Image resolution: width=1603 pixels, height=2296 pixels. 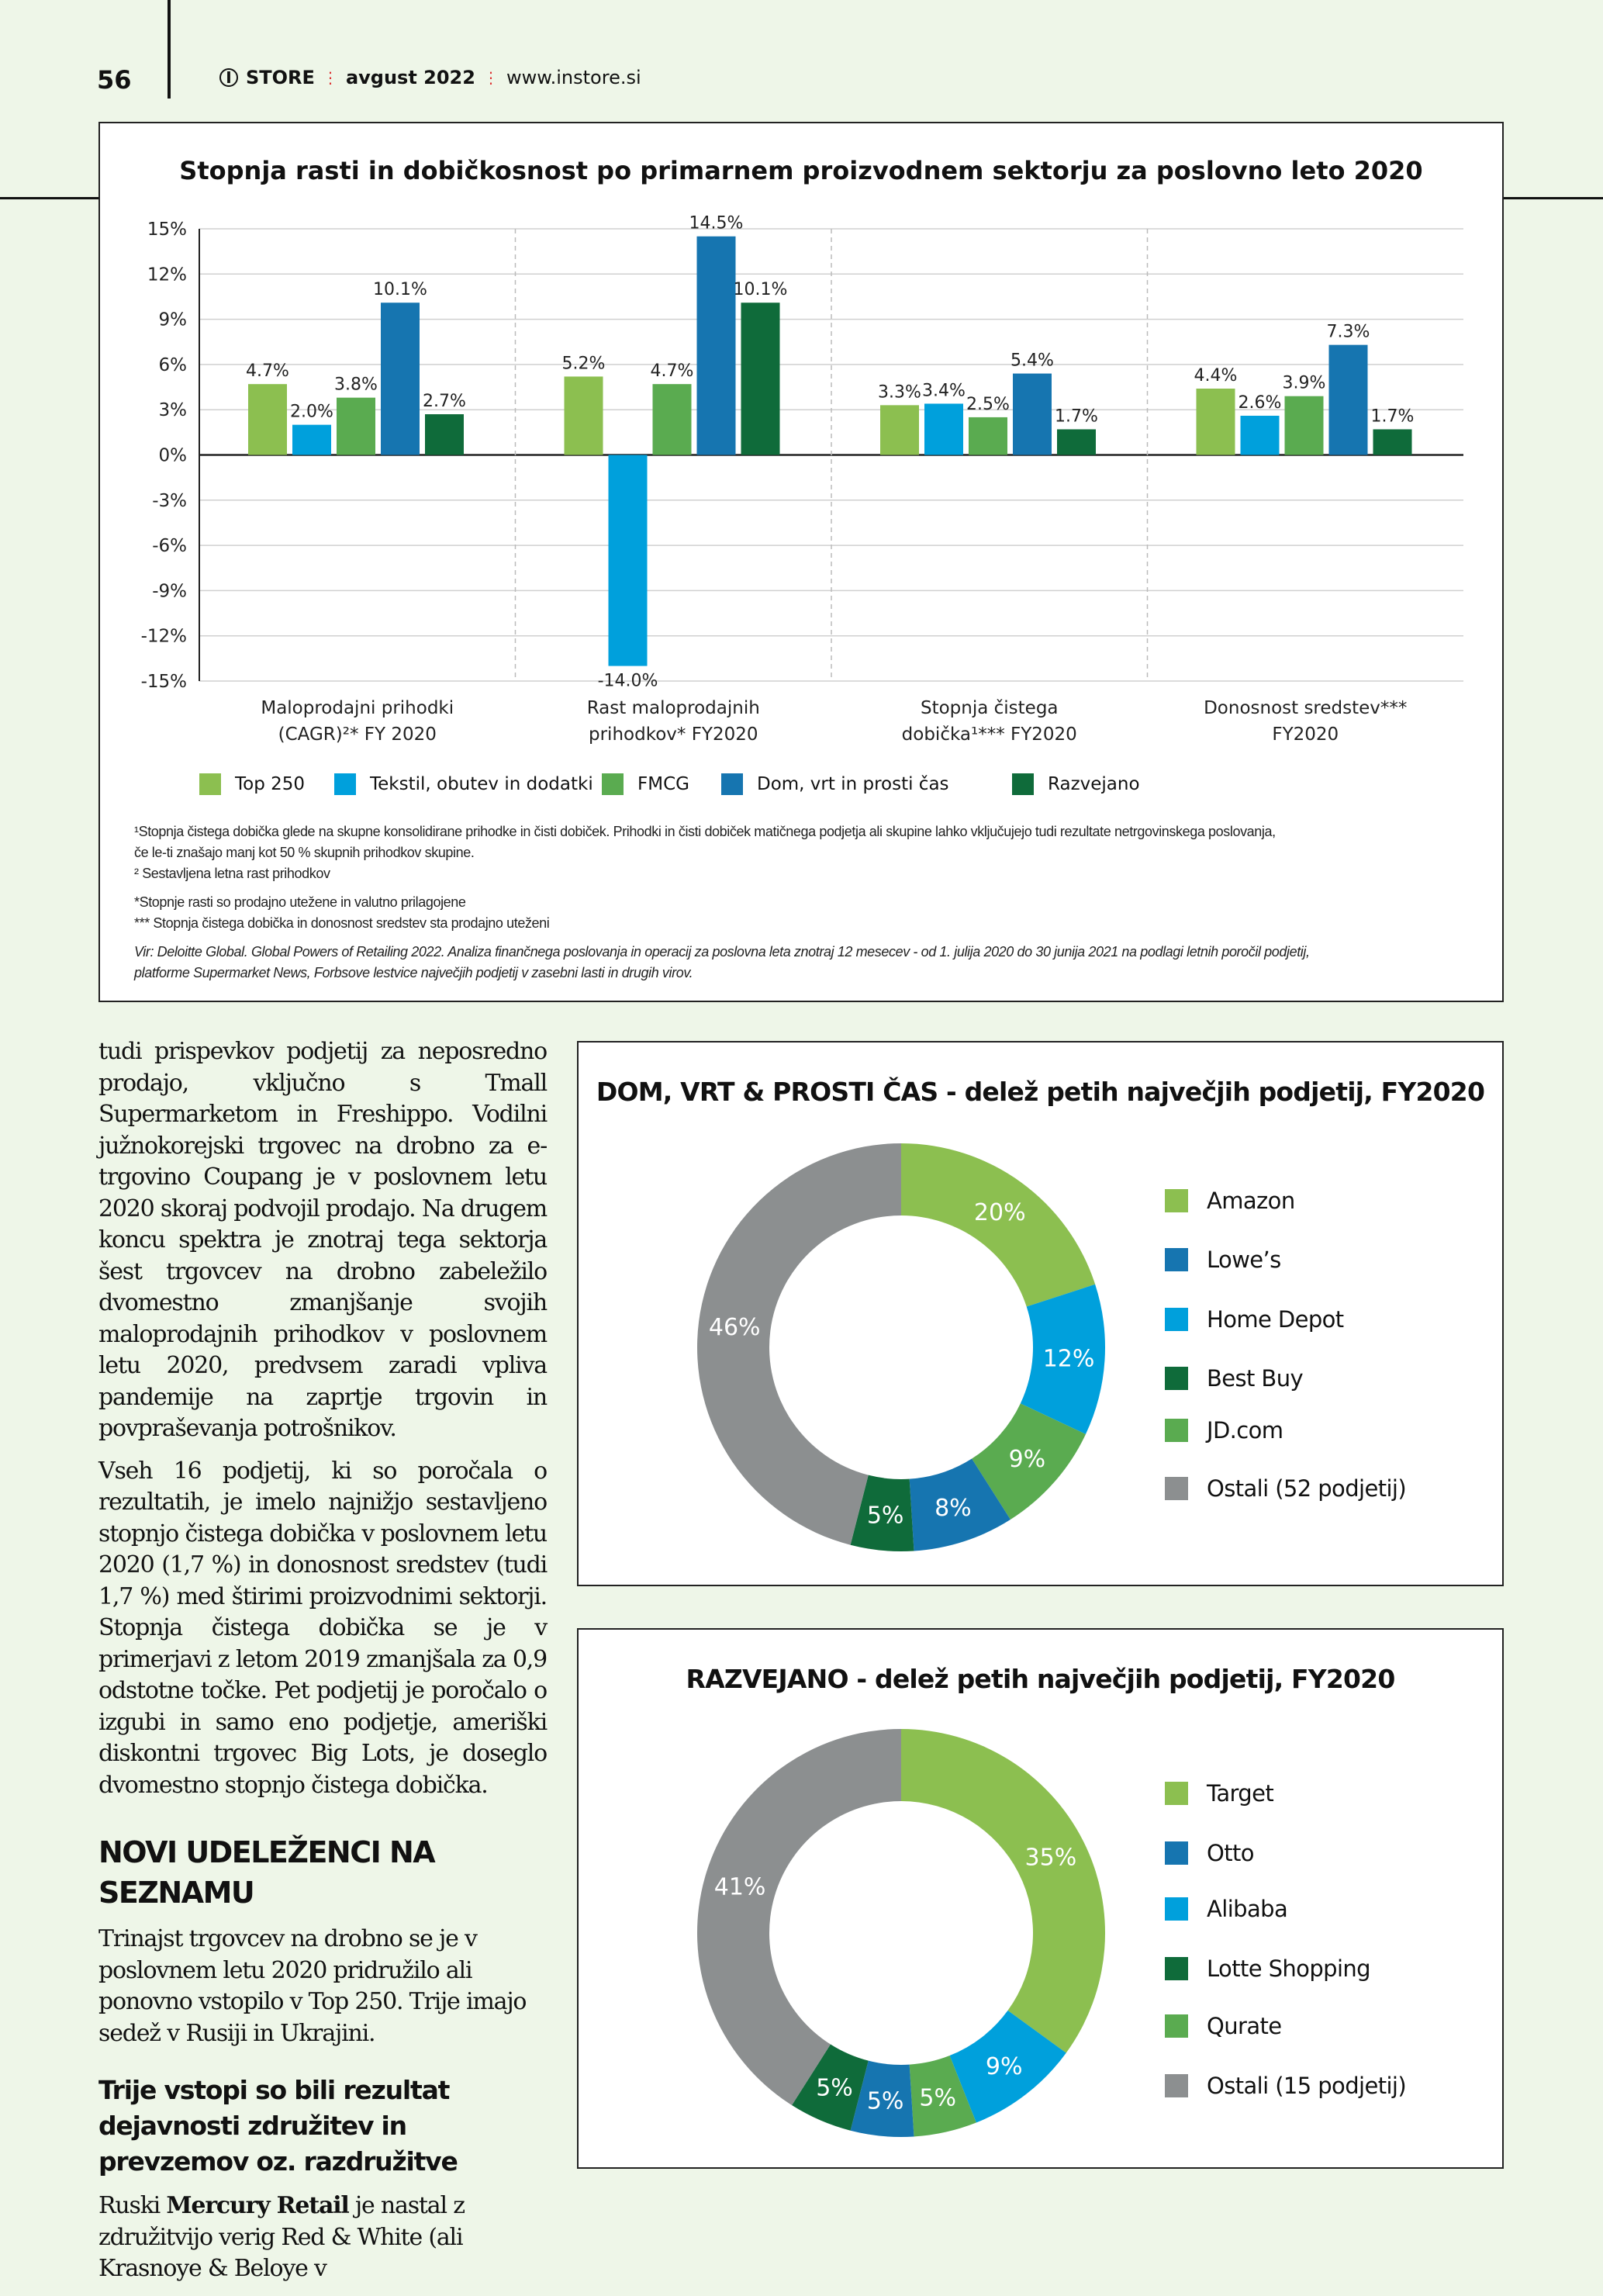 I want to click on legend-item: Ostali (15 podjetij), so click(x=1286, y=2086).